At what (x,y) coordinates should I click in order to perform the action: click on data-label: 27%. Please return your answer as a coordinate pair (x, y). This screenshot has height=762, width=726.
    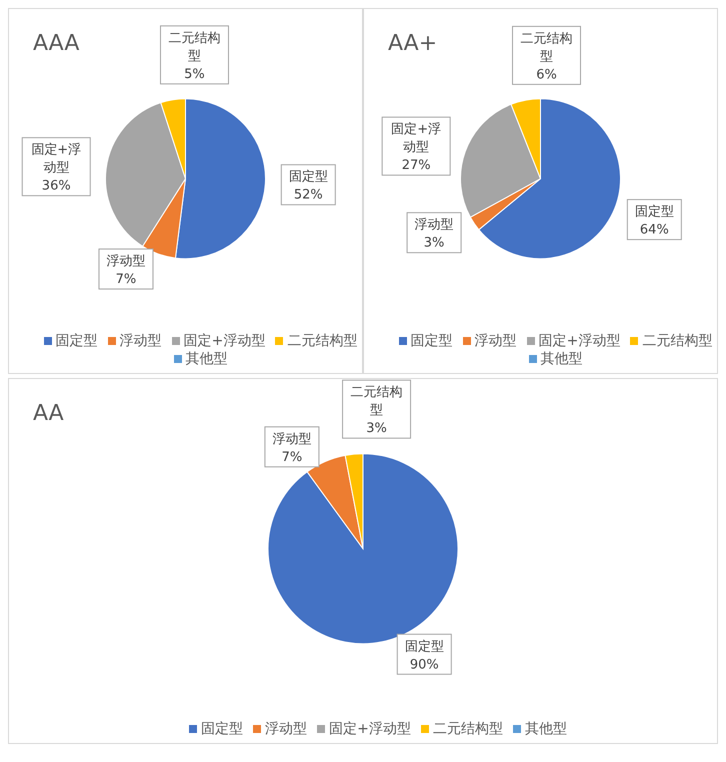
    Looking at the image, I should click on (416, 166).